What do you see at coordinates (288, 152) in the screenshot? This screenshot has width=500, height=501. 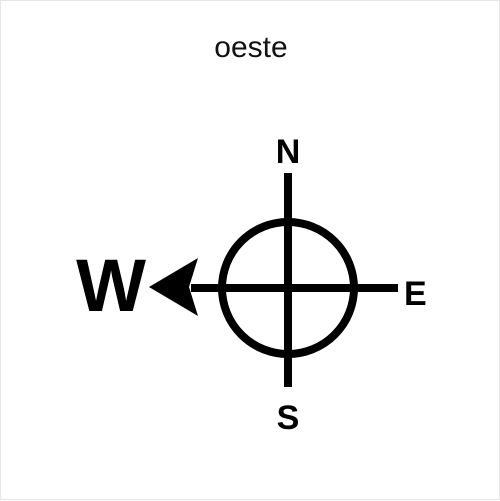 I see `north-label: N` at bounding box center [288, 152].